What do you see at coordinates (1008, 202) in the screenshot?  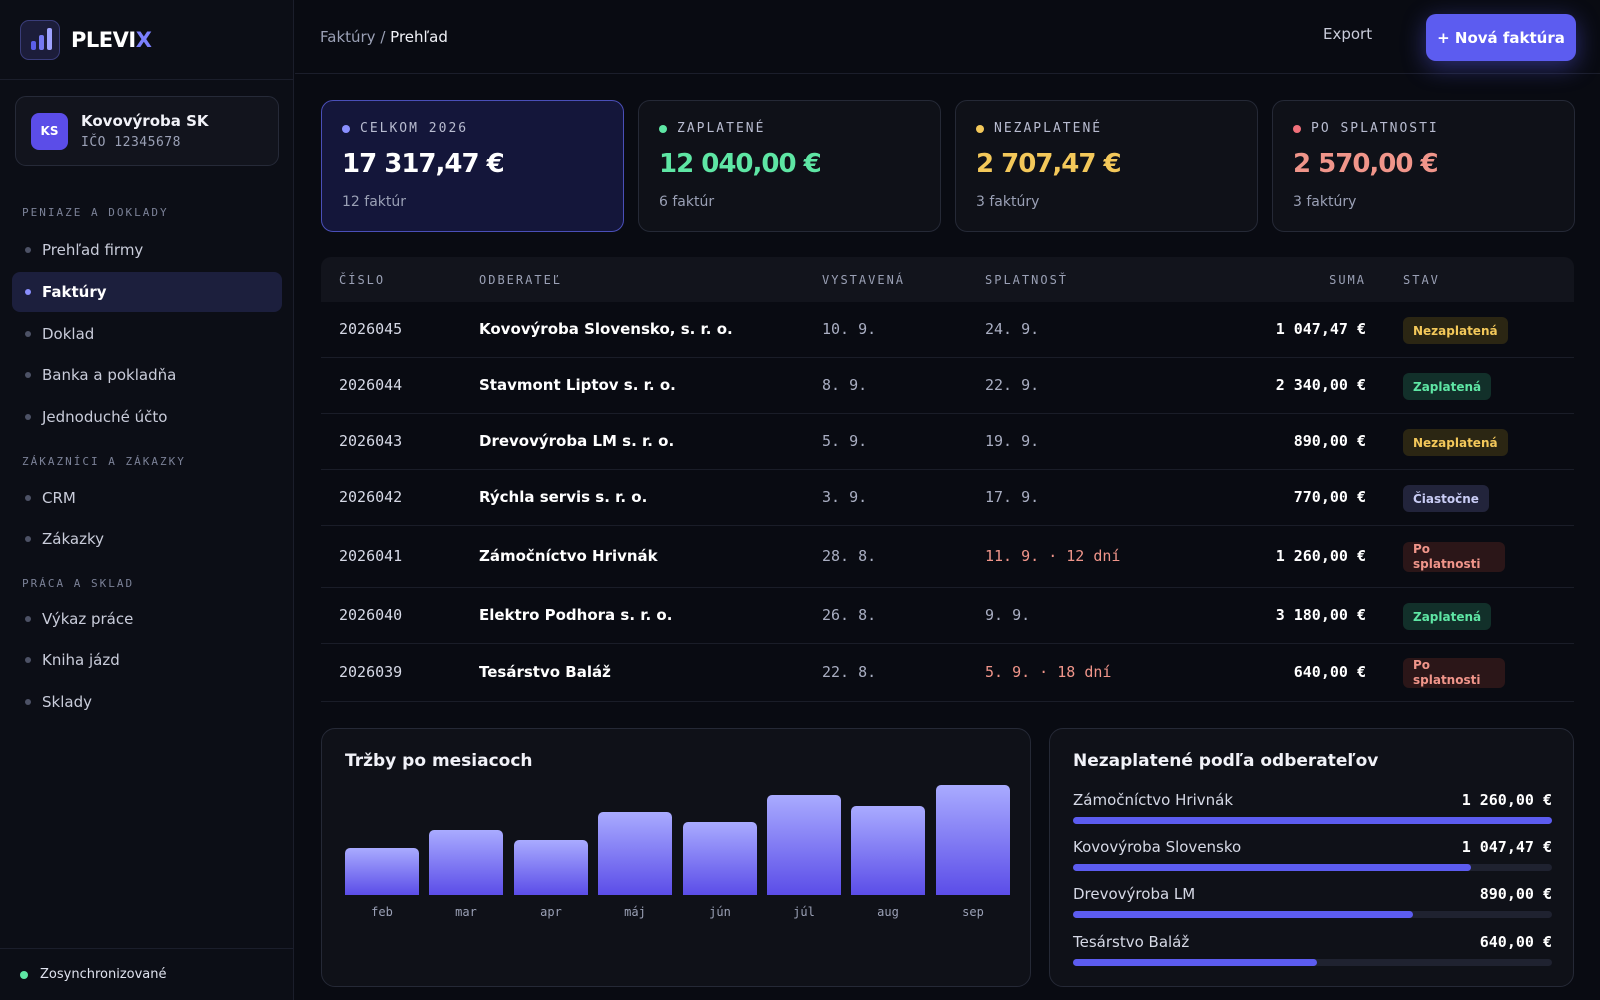 I see `stat-count: 3 faktúry` at bounding box center [1008, 202].